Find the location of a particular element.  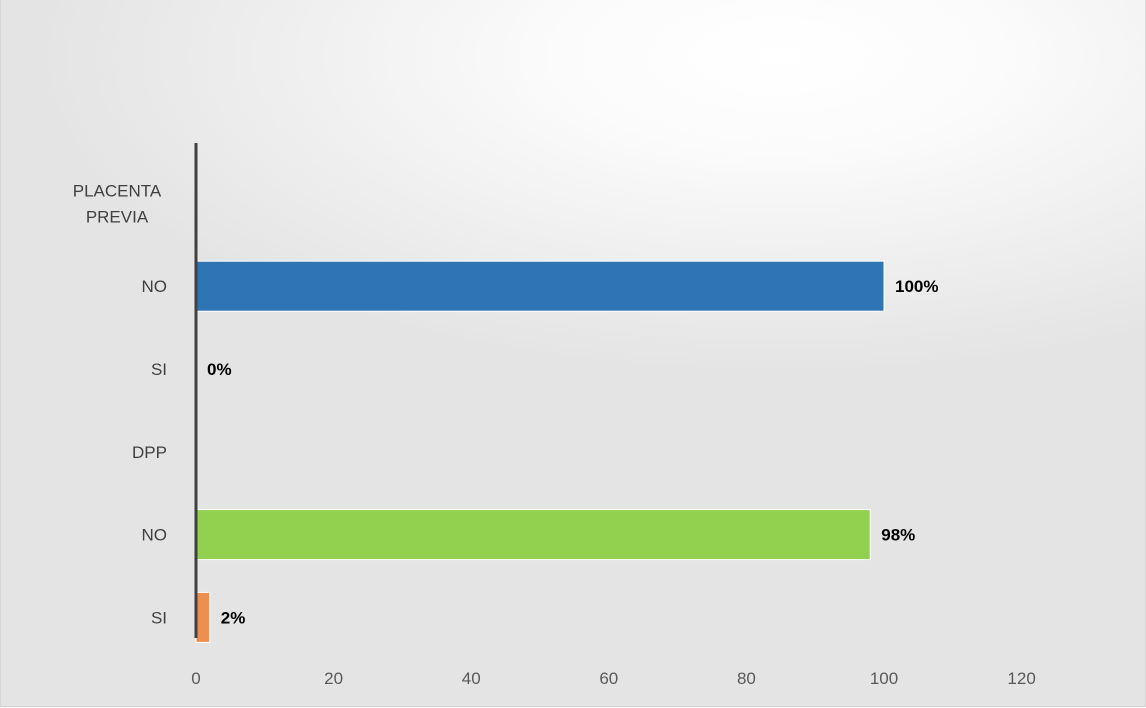

data-label: 100% is located at coordinates (916, 286).